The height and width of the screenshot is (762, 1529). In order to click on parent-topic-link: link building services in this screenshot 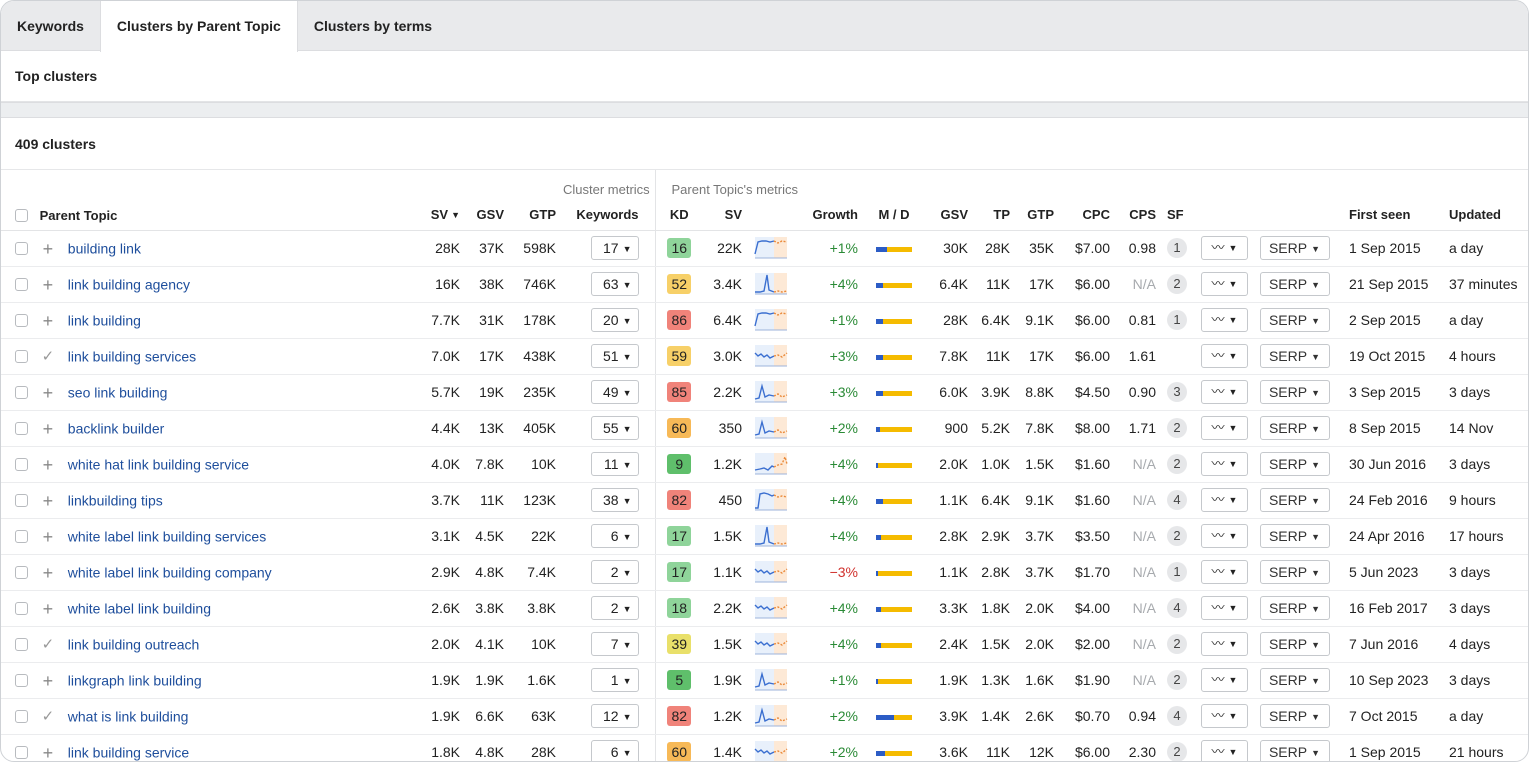, I will do `click(132, 356)`.